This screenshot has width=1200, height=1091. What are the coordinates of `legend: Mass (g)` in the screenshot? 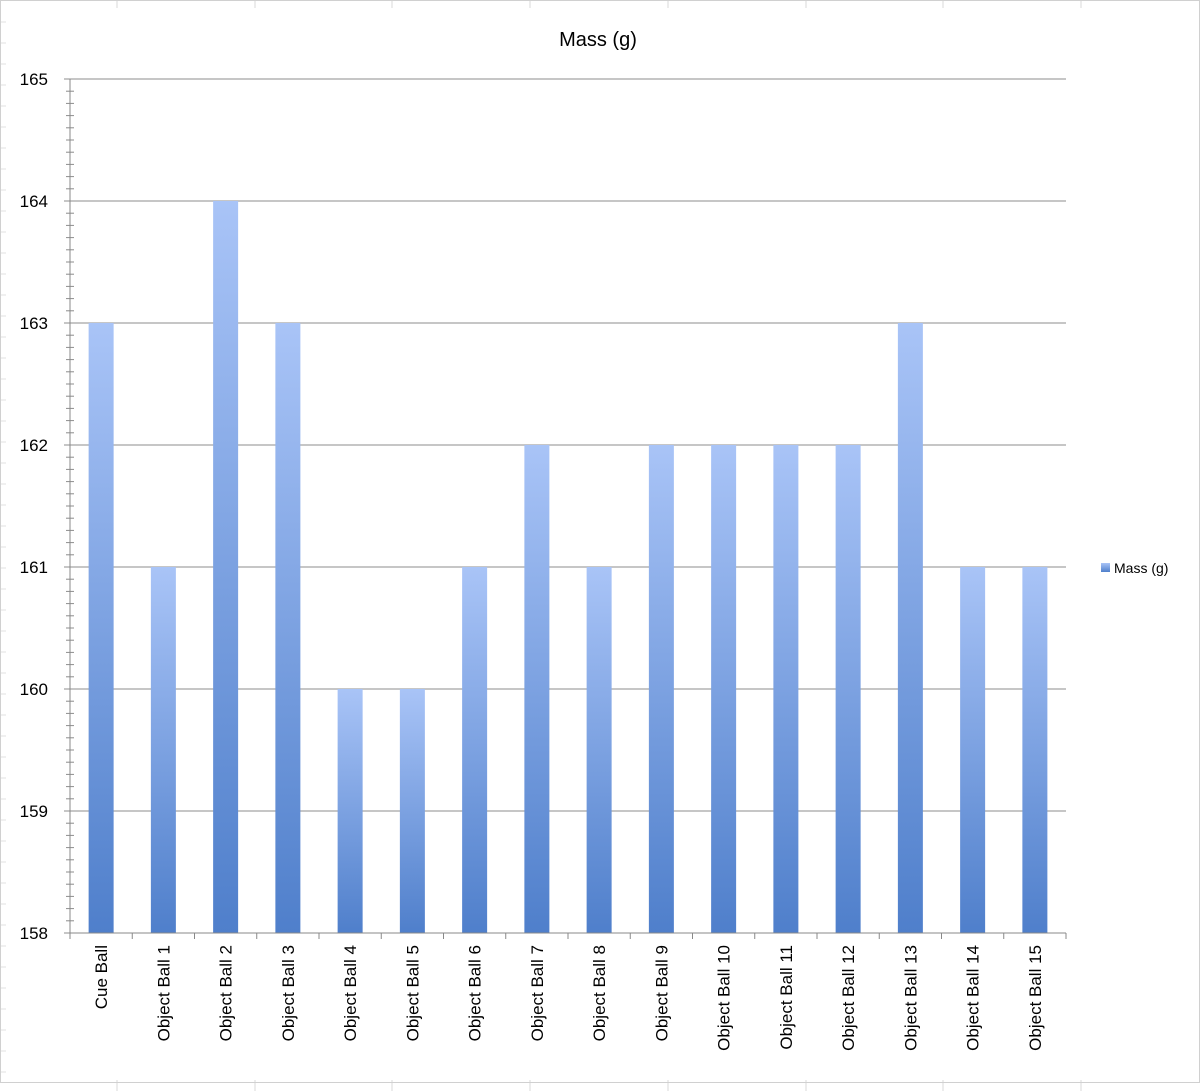 It's located at (1134, 568).